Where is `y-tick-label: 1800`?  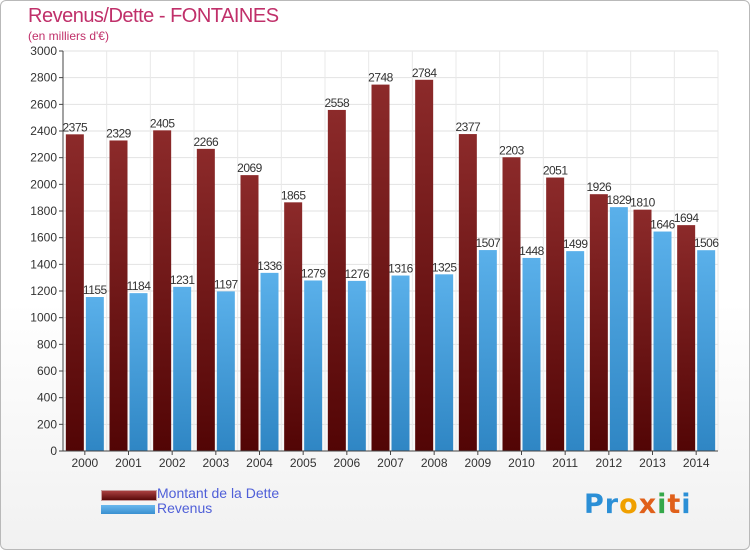 y-tick-label: 1800 is located at coordinates (43, 211).